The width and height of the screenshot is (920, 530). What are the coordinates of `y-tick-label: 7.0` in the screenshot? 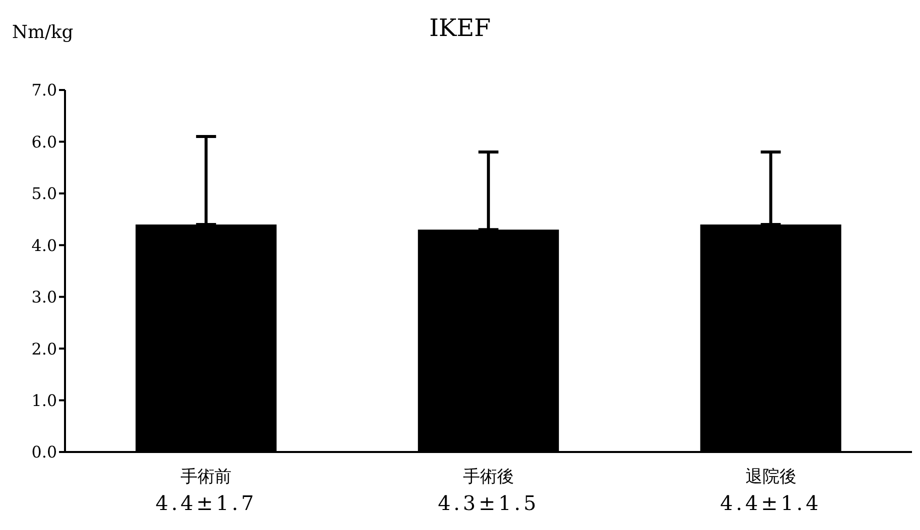 It's located at (44, 90).